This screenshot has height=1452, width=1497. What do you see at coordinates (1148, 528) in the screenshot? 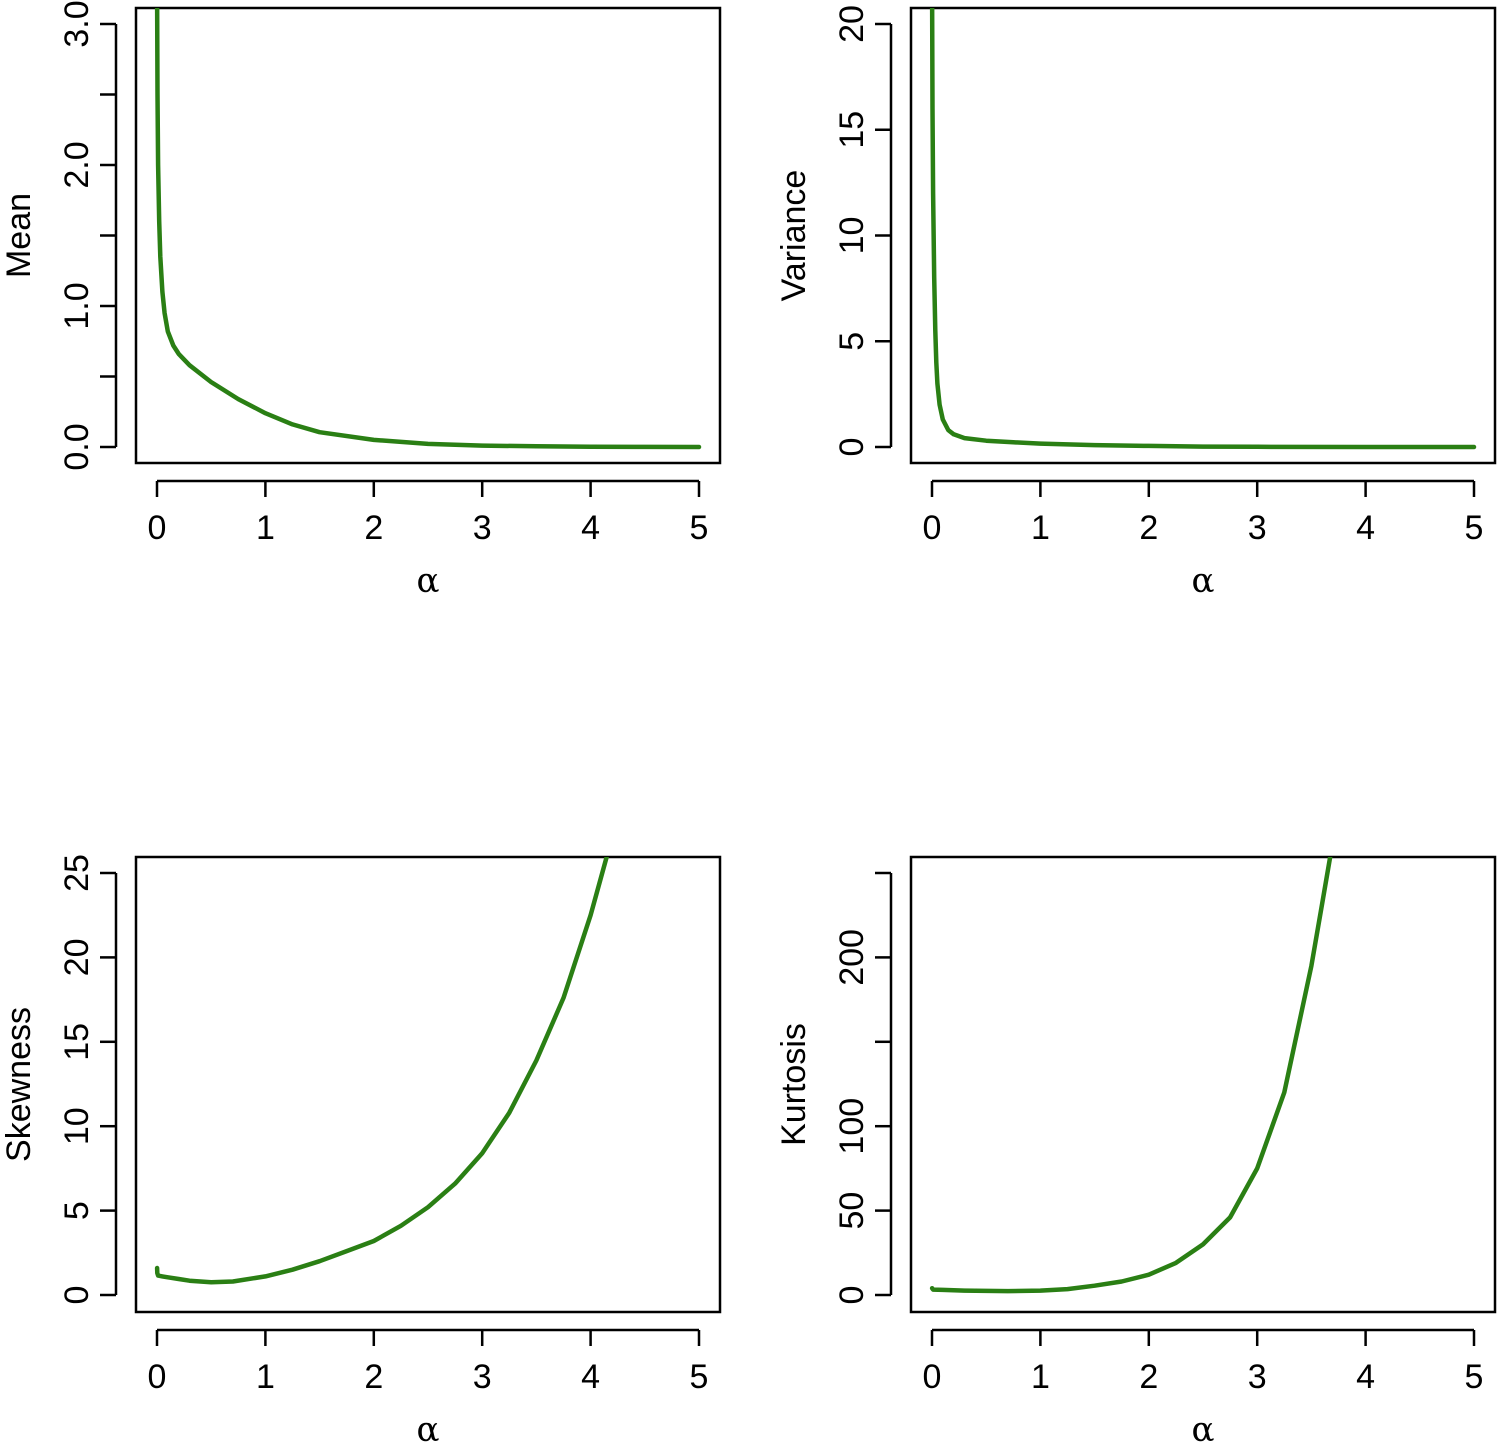
I see `variance-x-tick-label: 2` at bounding box center [1148, 528].